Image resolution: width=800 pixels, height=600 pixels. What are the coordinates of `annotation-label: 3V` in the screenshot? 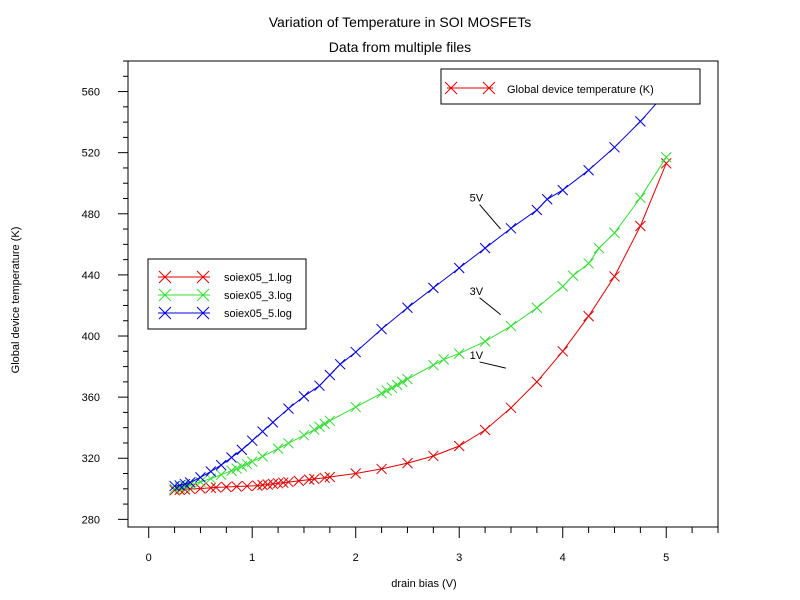 It's located at (477, 292).